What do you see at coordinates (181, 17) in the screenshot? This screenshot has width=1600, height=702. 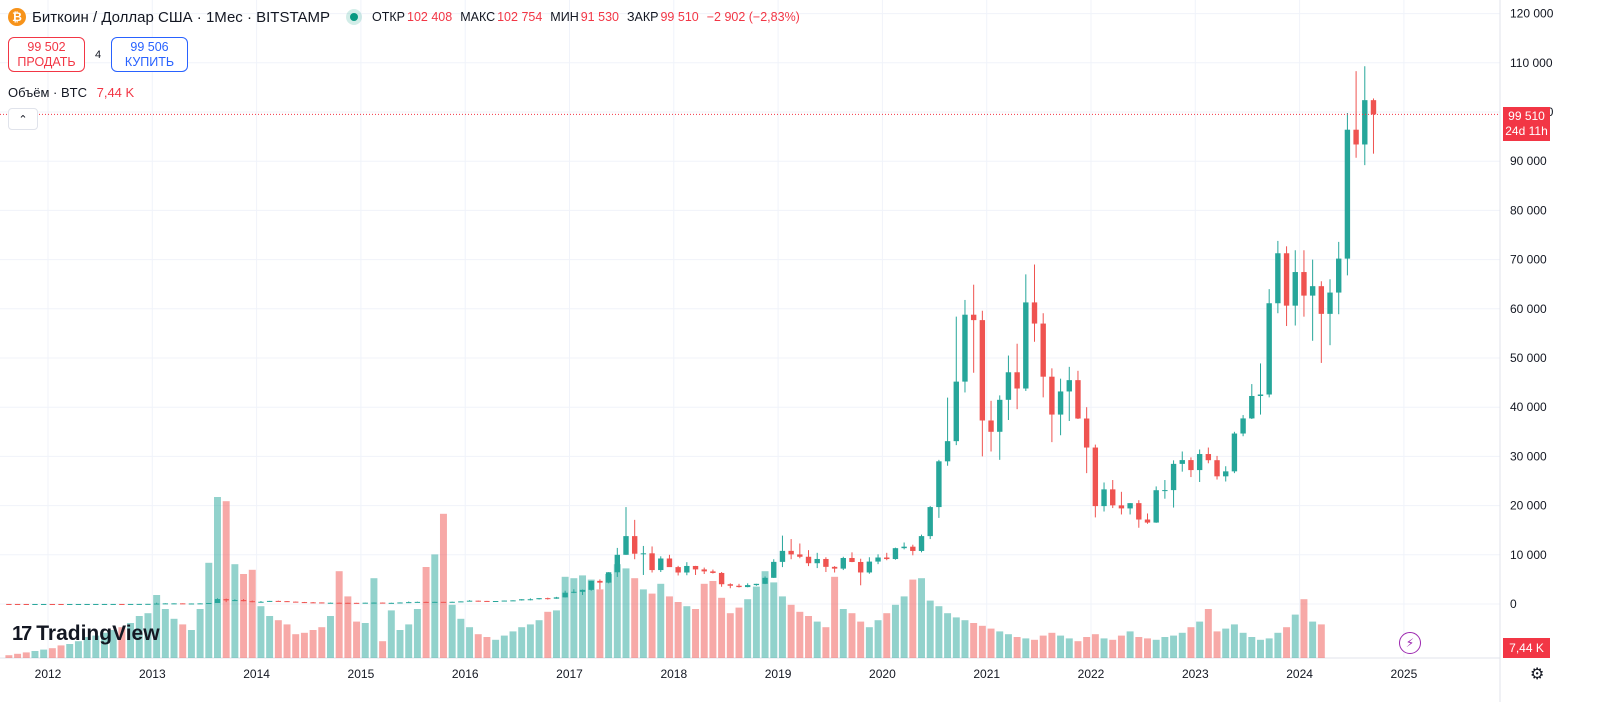 I see `symbol-title: Биткоин / Доллар США · 1Мес · BITSTAMP` at bounding box center [181, 17].